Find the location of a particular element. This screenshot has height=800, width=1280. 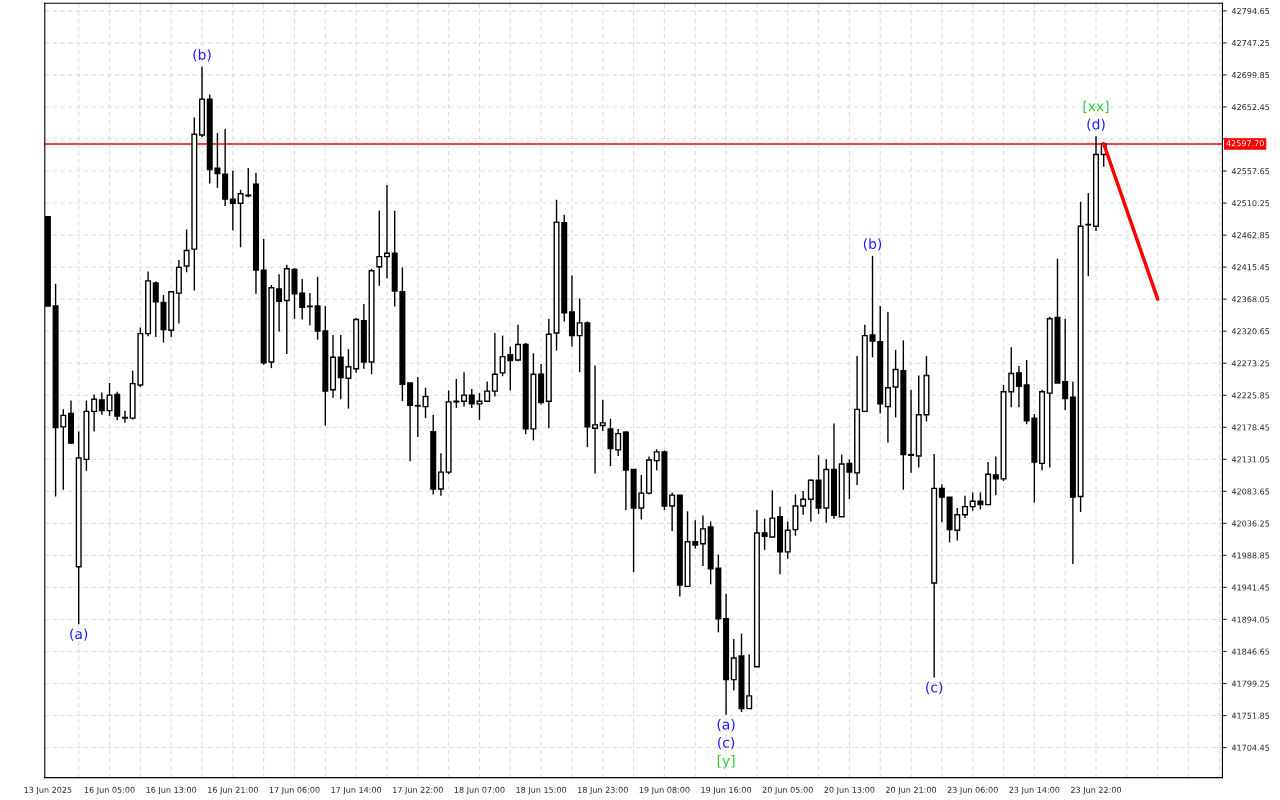

y-tick-label: 42178.45 is located at coordinates (1250, 427).